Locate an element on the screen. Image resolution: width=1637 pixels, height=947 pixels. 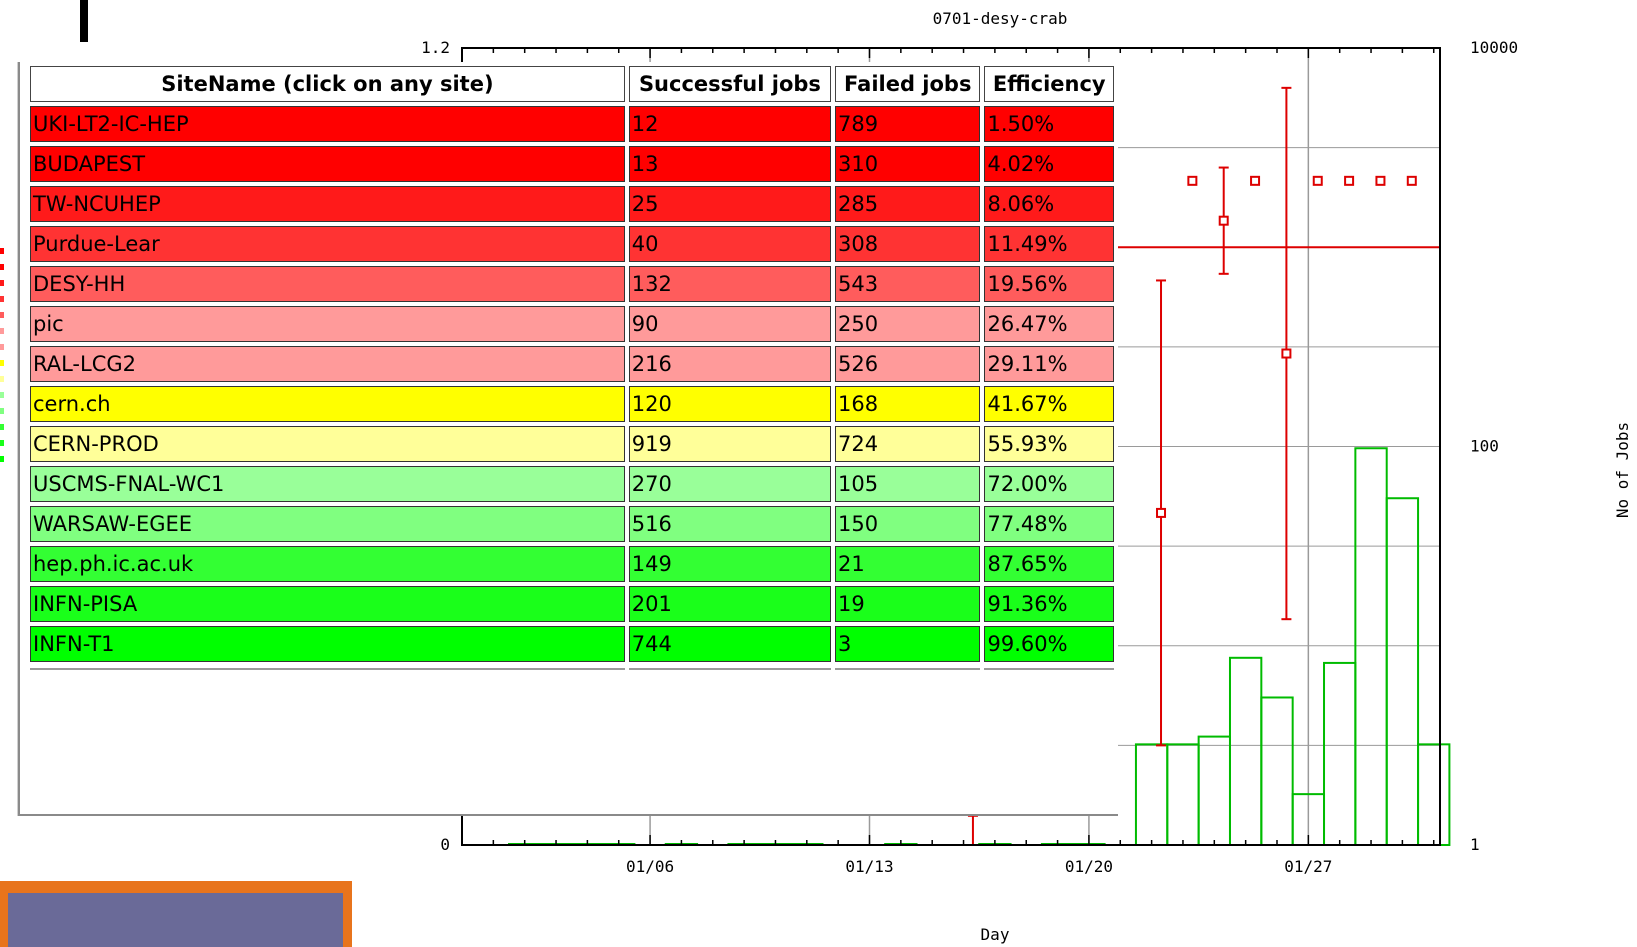
failed-jobs-cell: 19 is located at coordinates (908, 604).